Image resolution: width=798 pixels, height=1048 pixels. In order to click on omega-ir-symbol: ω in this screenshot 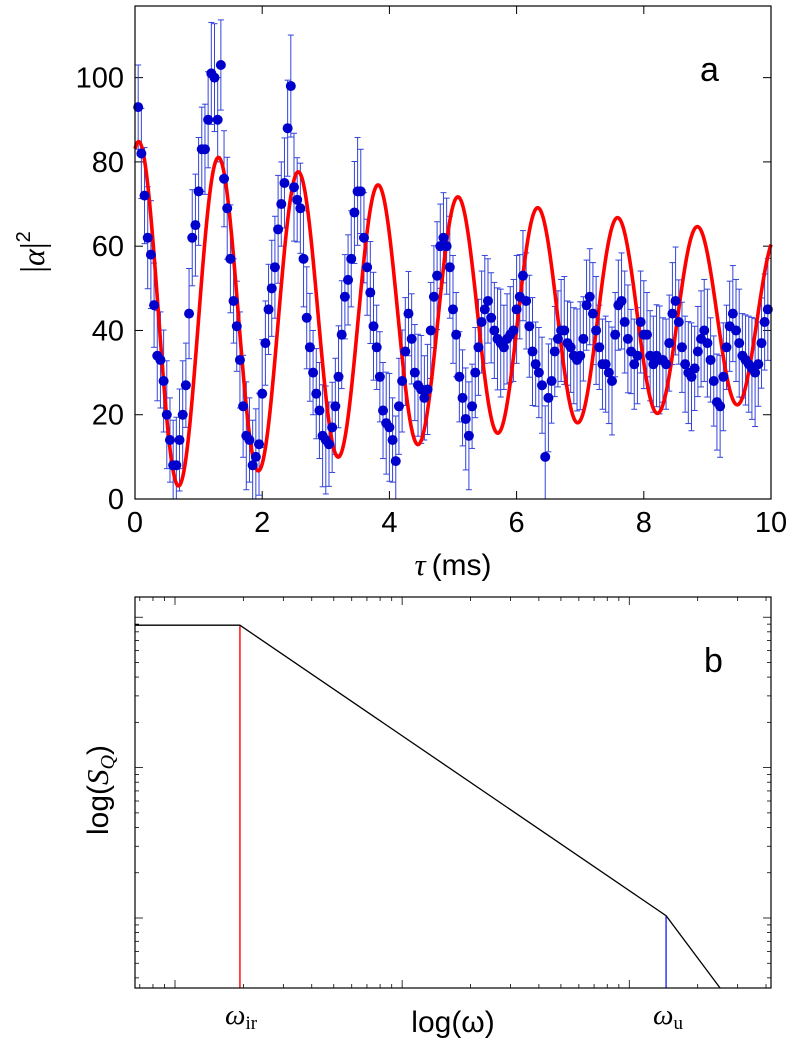, I will do `click(235, 1015)`.